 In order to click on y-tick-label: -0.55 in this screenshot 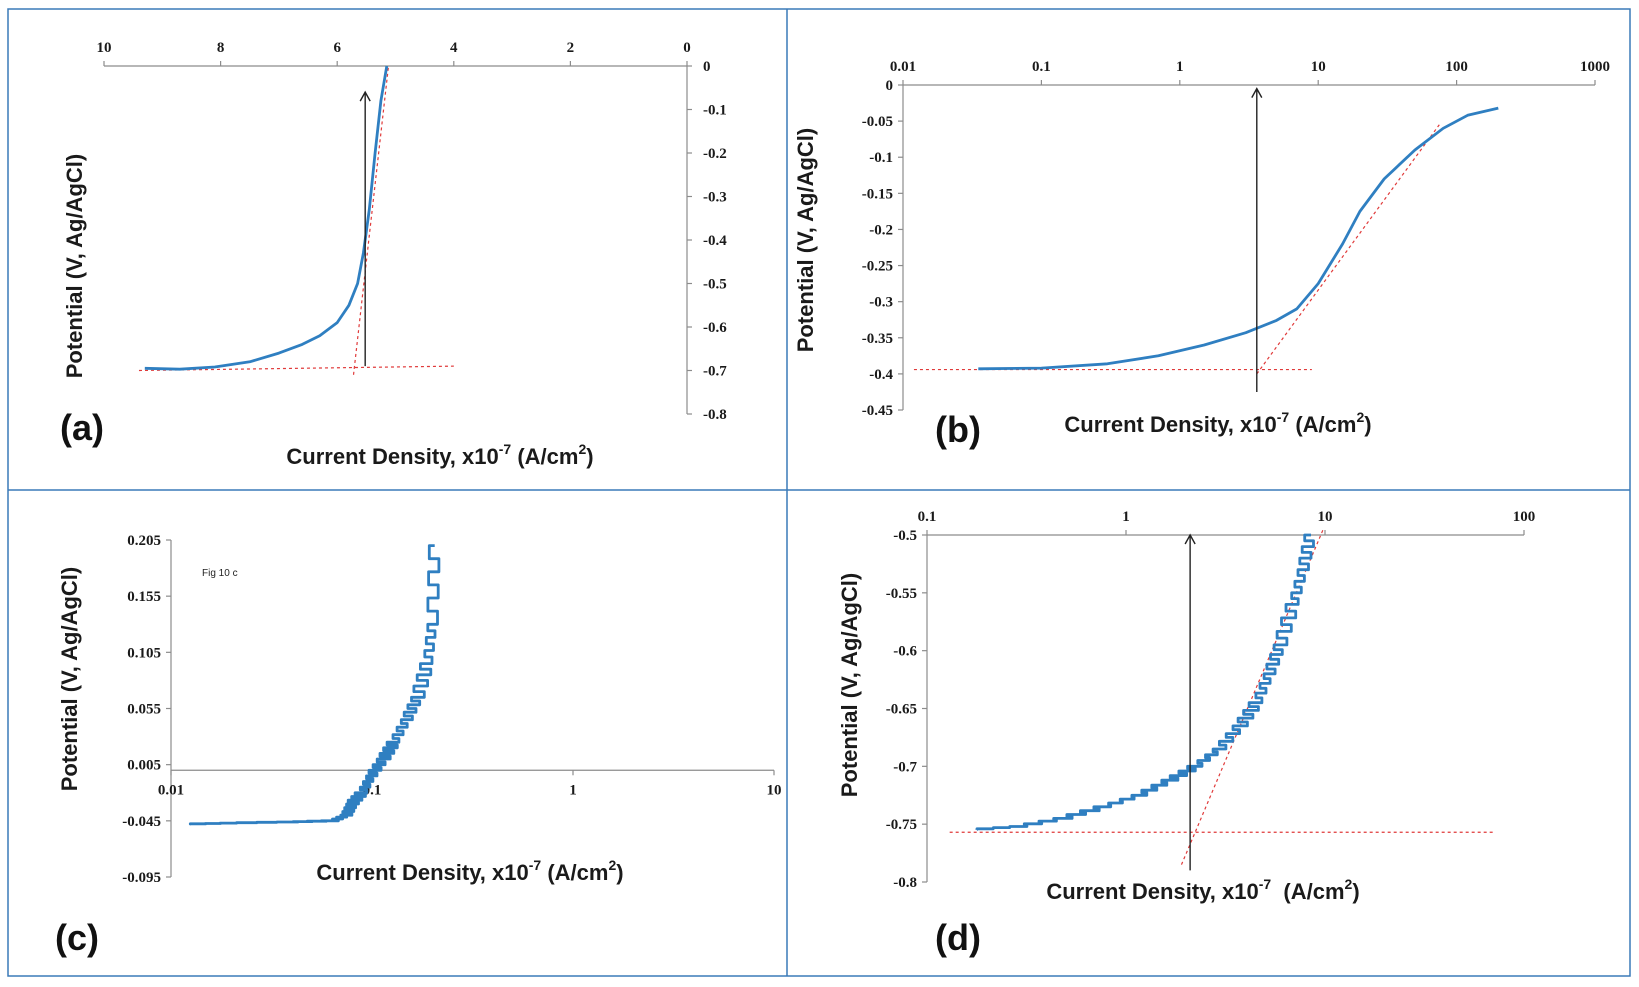, I will do `click(901, 594)`.